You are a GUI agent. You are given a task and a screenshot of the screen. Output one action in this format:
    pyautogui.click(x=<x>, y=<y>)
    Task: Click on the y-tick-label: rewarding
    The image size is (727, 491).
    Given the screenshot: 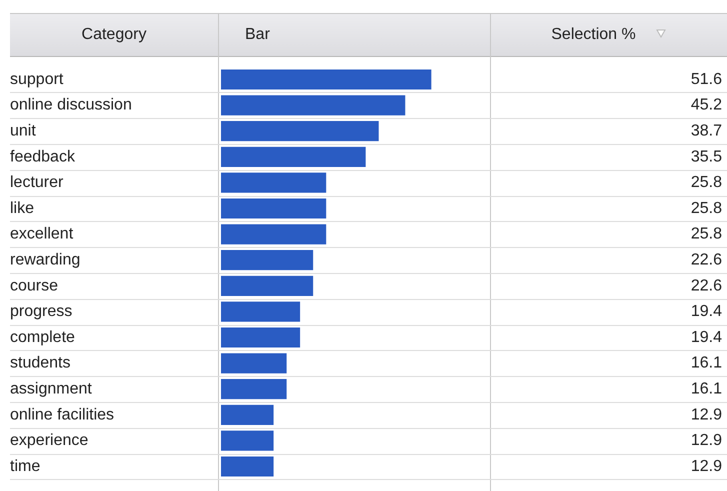 What is the action you would take?
    pyautogui.click(x=45, y=260)
    